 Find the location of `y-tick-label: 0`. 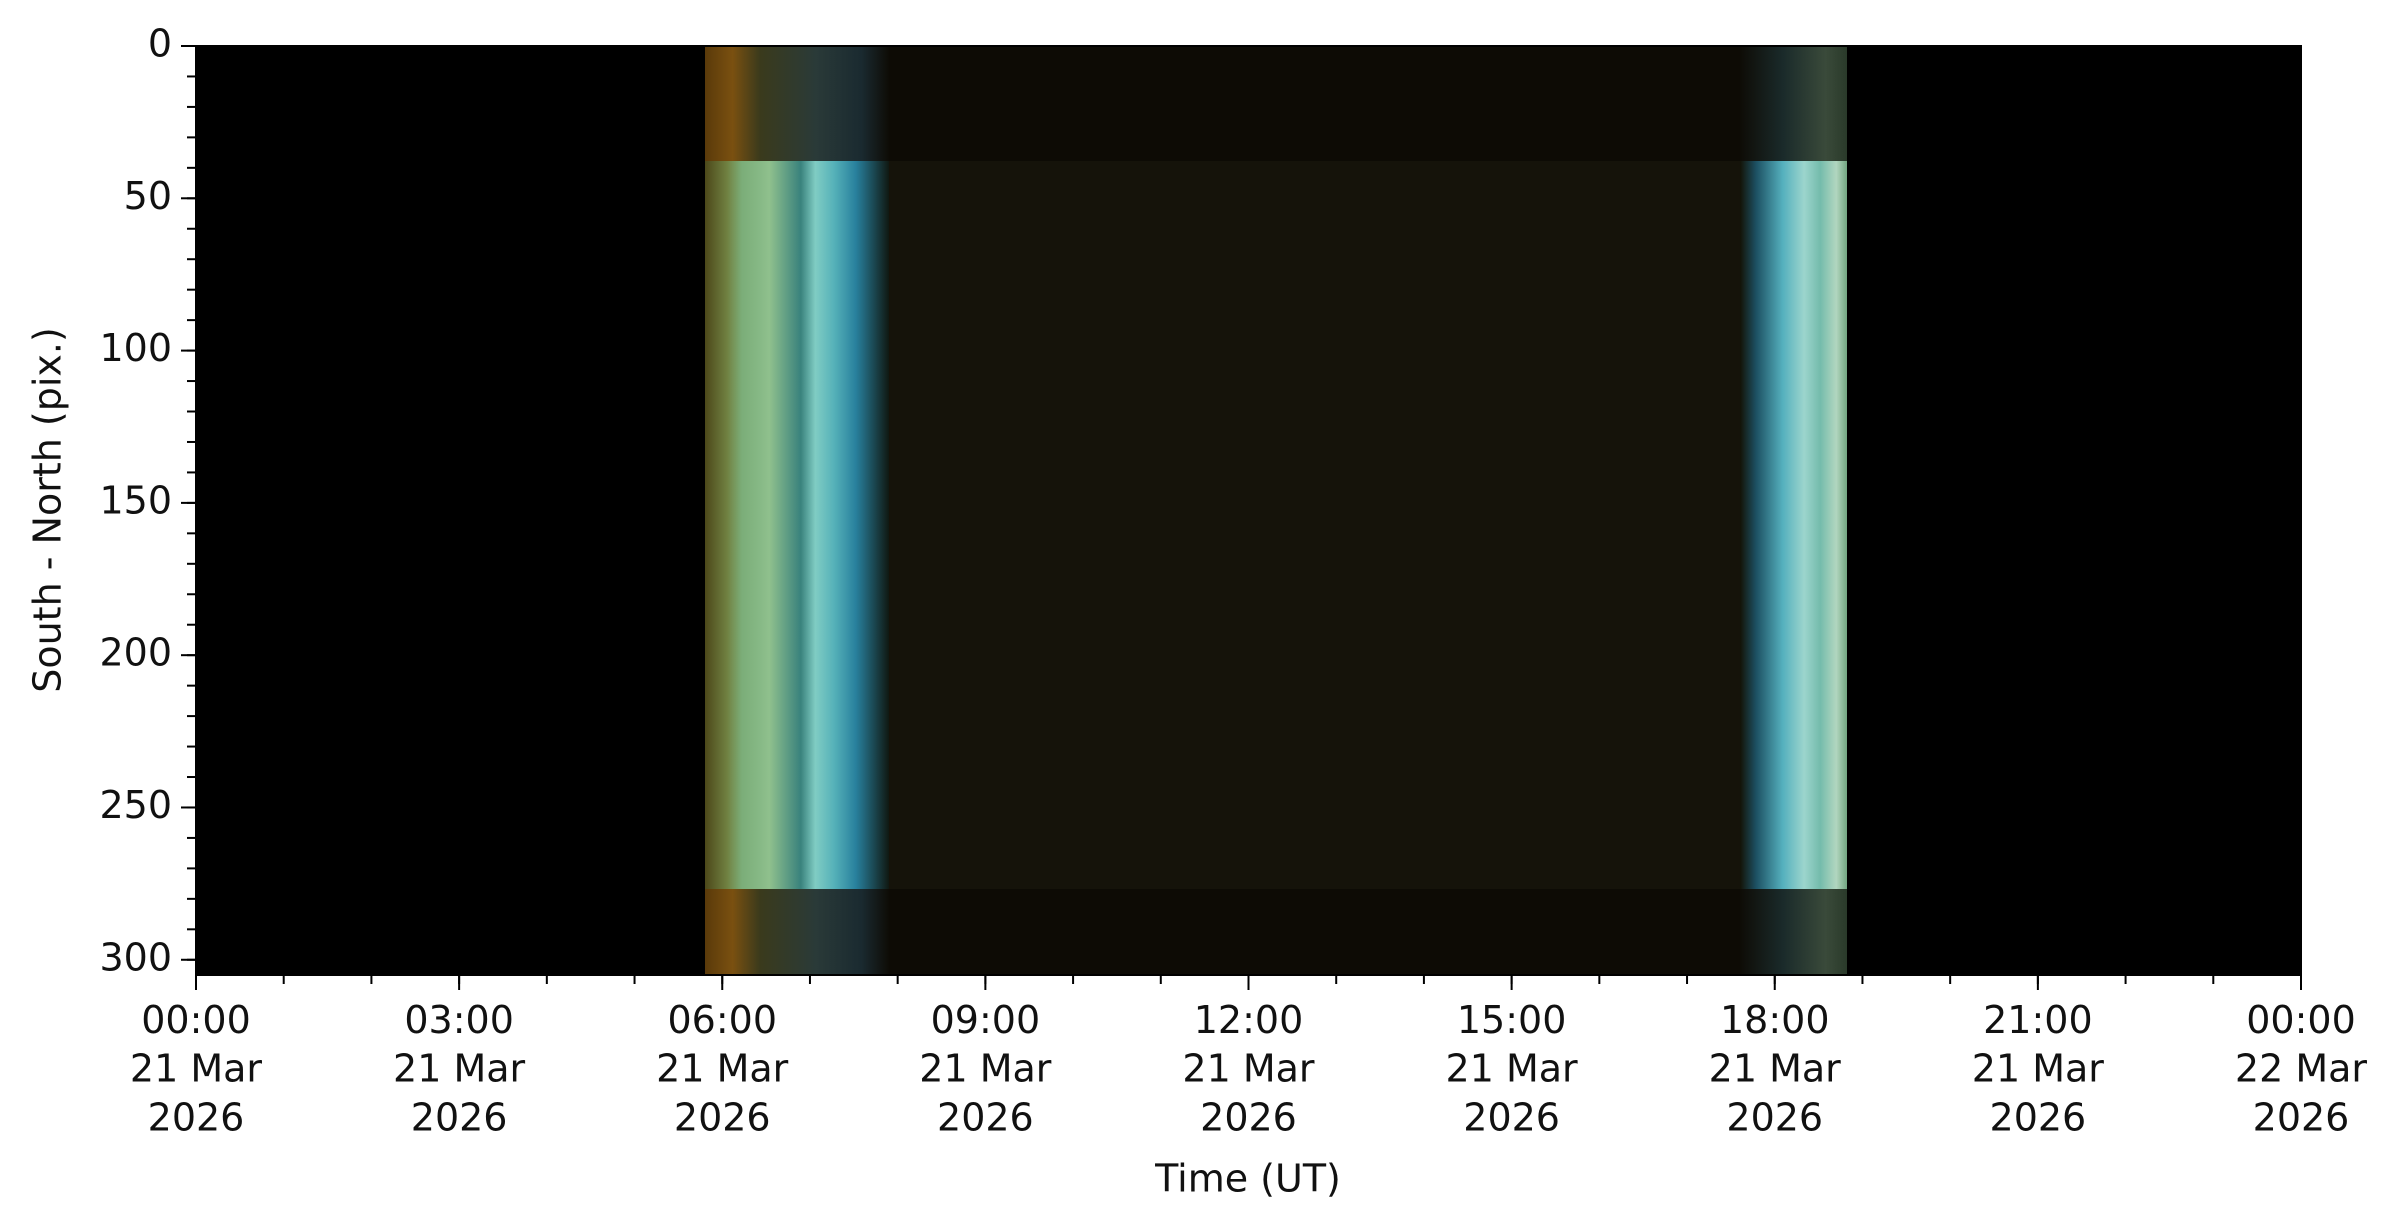

y-tick-label: 0 is located at coordinates (160, 44).